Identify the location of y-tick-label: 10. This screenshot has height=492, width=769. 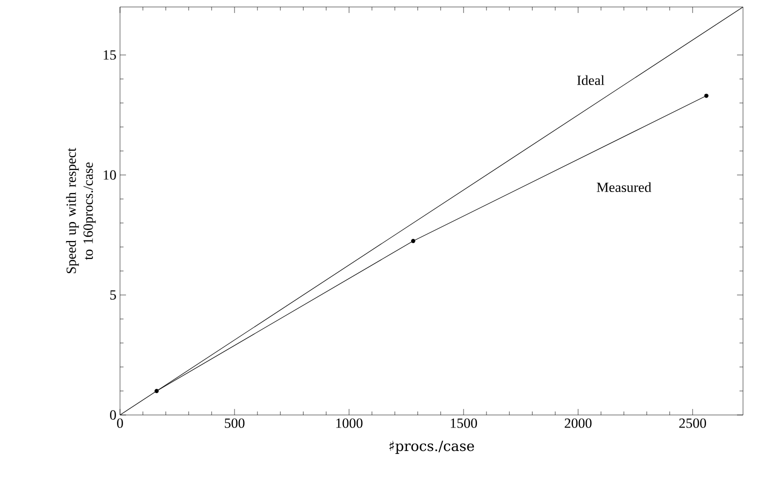
(110, 175).